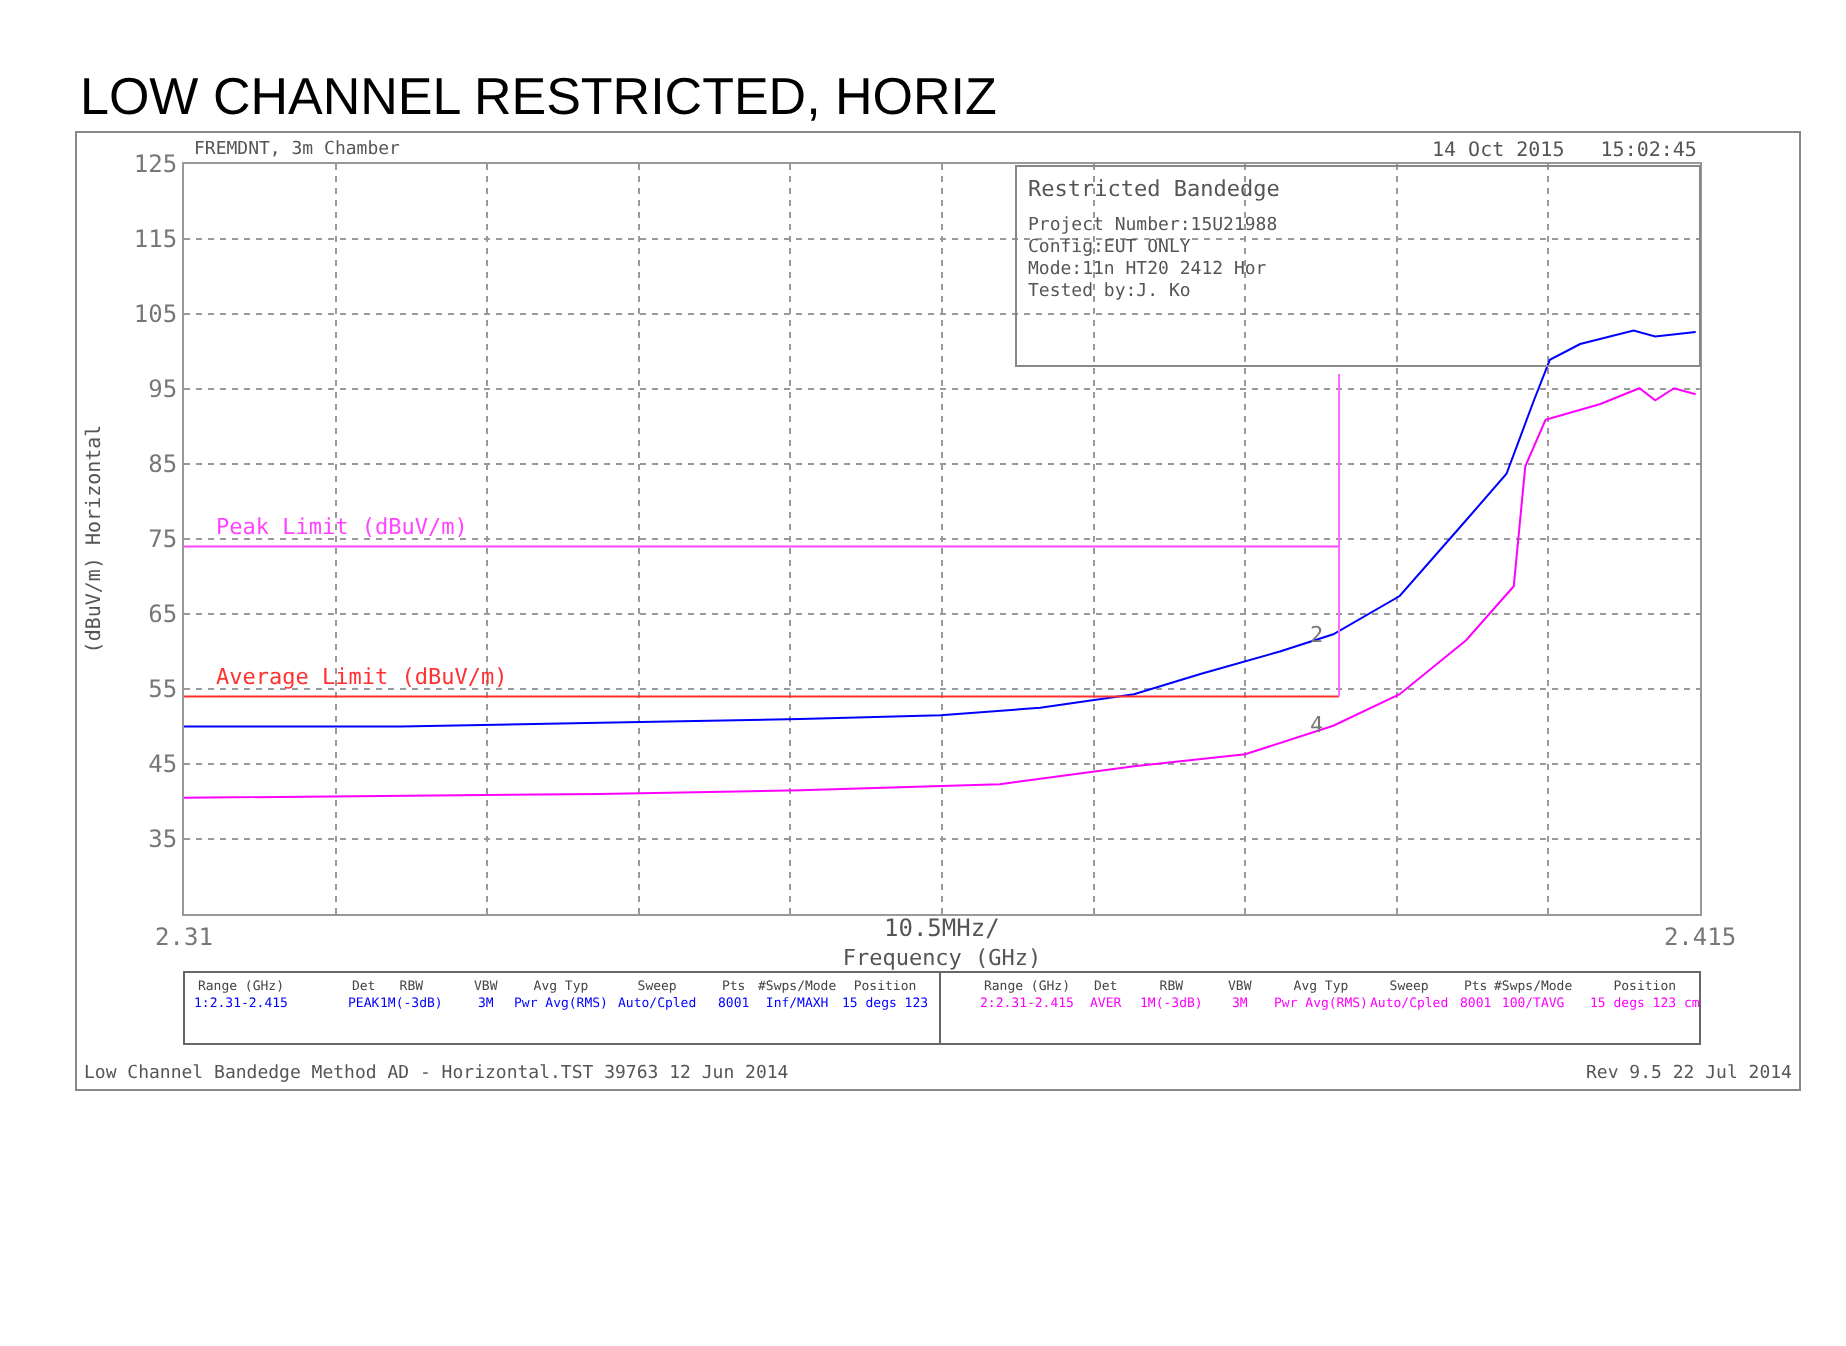 This screenshot has height=1346, width=1846. Describe the element at coordinates (163, 614) in the screenshot. I see `y-tick-label: 65` at that location.